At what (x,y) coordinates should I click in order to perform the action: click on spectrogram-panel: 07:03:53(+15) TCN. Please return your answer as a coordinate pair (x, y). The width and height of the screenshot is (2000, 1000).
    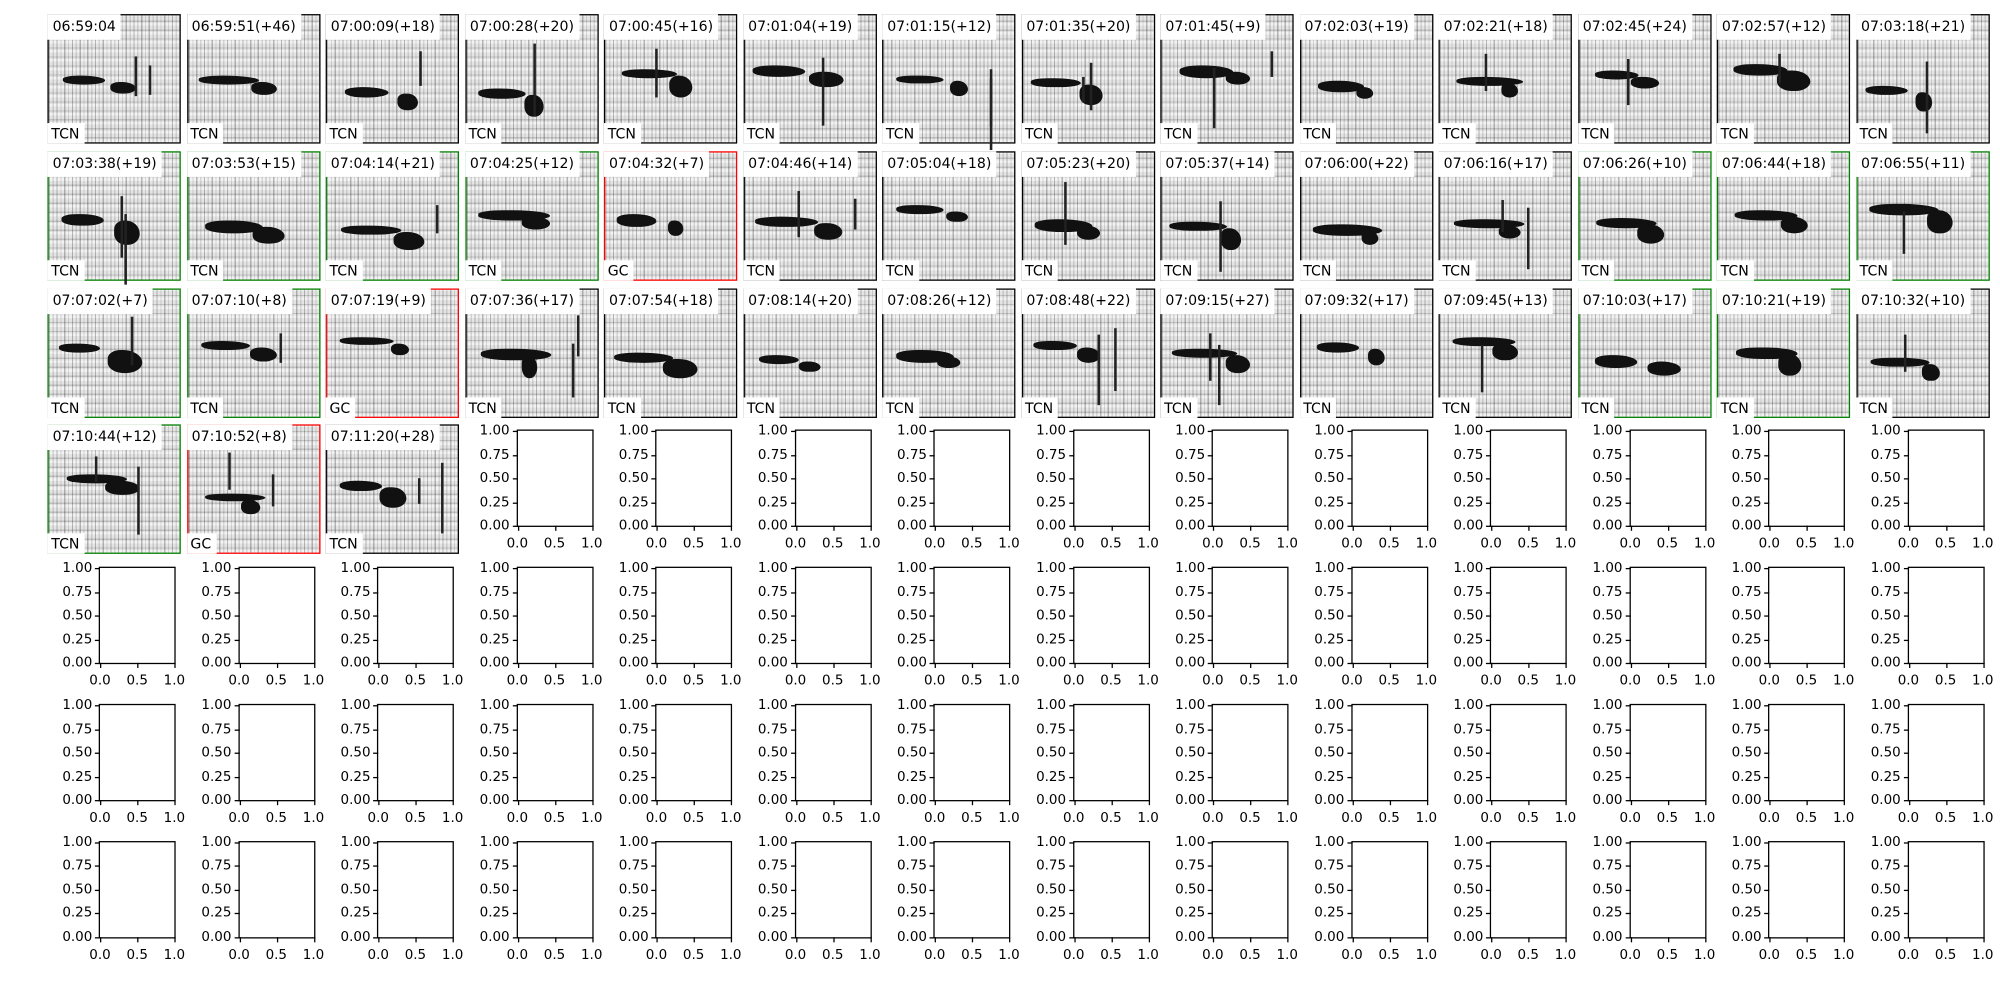
    Looking at the image, I should click on (253, 216).